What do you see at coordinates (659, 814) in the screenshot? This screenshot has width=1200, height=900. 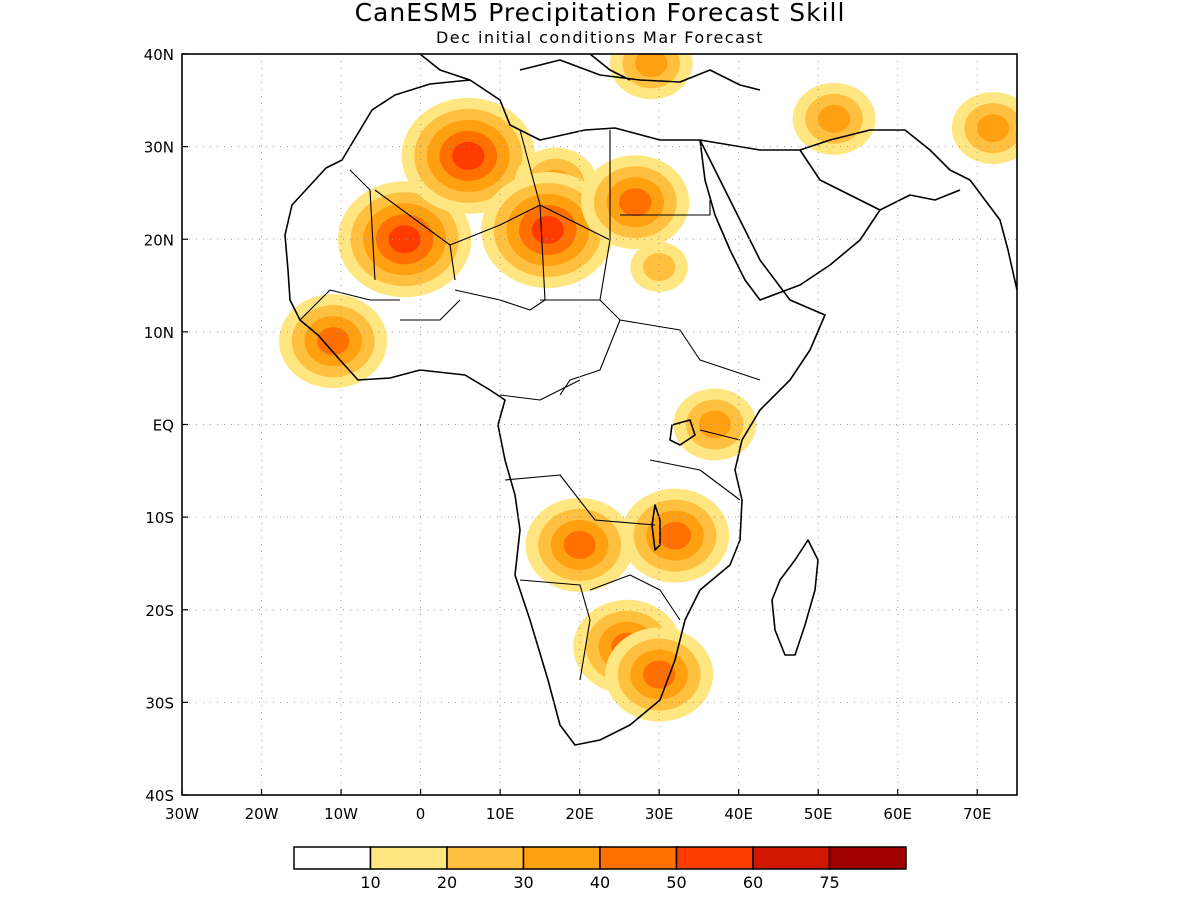 I see `lon-tick-label: 30E` at bounding box center [659, 814].